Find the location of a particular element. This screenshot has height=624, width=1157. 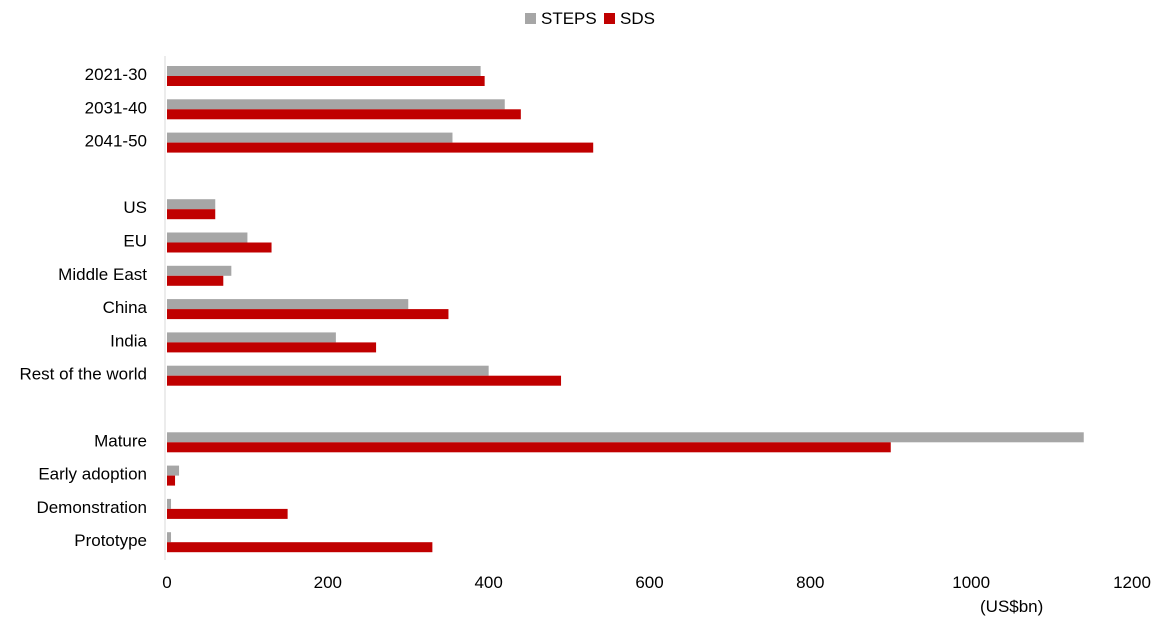

bar-steps-prototype is located at coordinates (169, 537).